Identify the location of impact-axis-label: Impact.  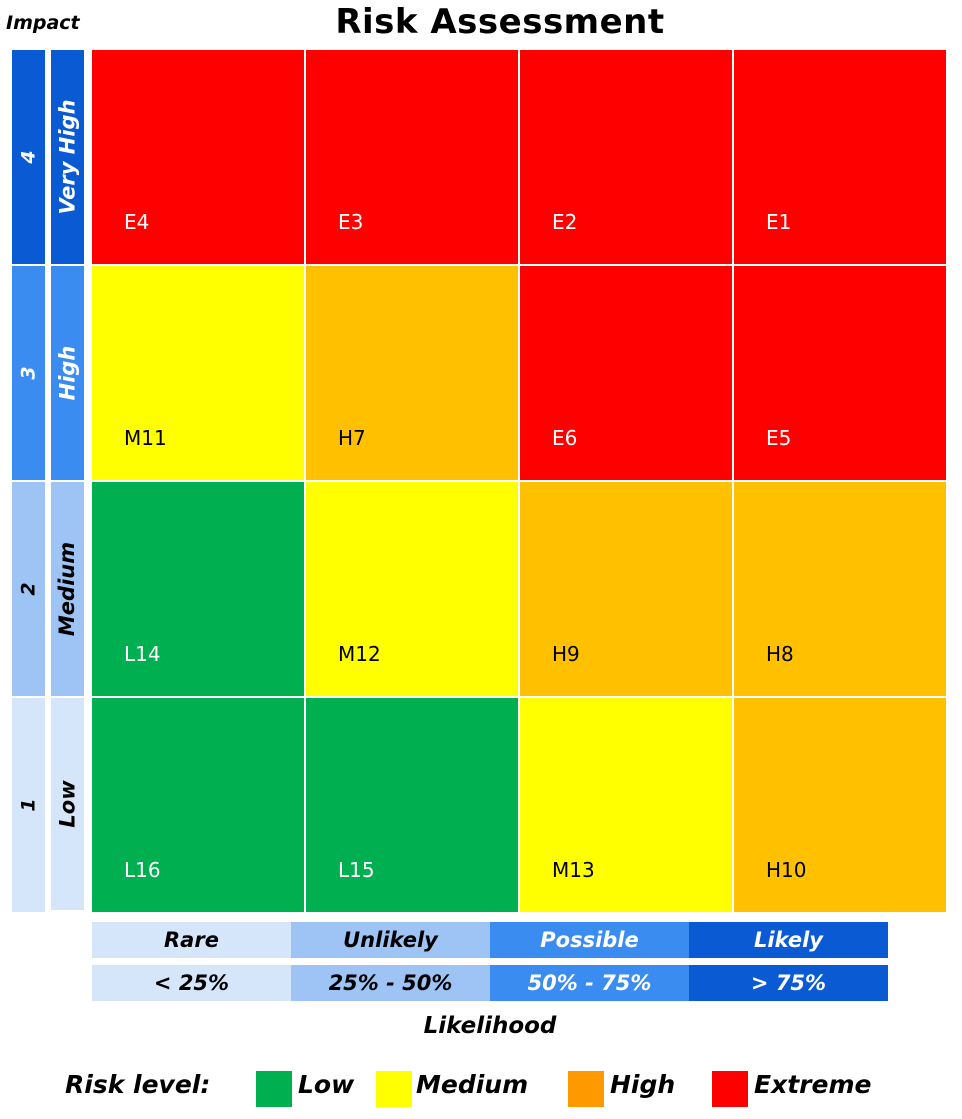
(43, 23).